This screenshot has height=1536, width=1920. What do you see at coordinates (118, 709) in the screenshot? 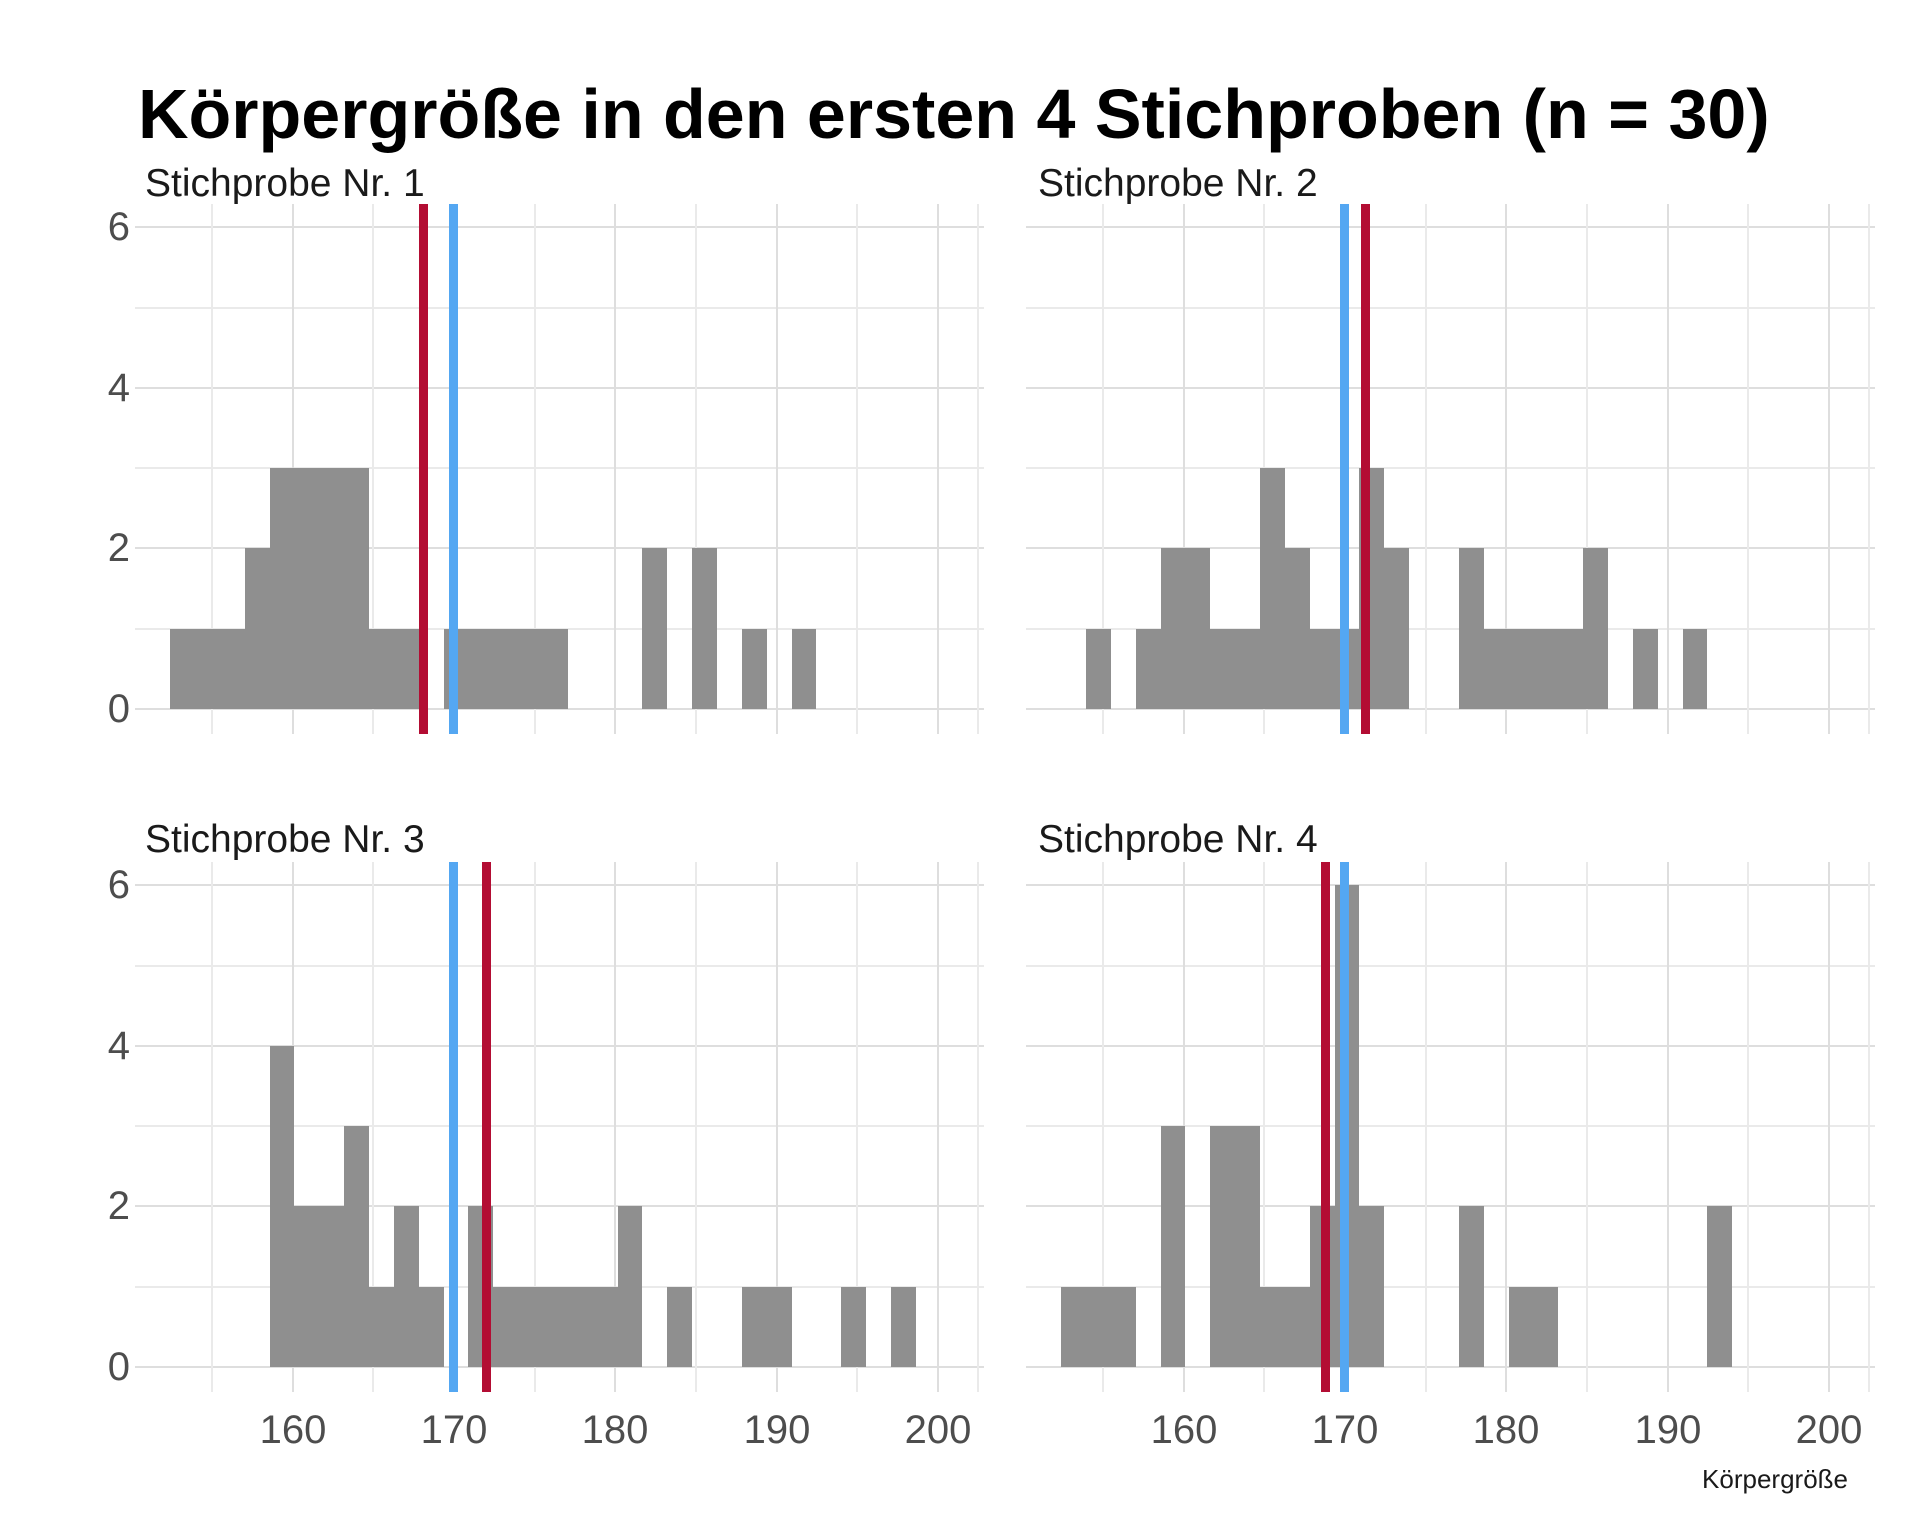
I see `y-tick-label-0: 0` at bounding box center [118, 709].